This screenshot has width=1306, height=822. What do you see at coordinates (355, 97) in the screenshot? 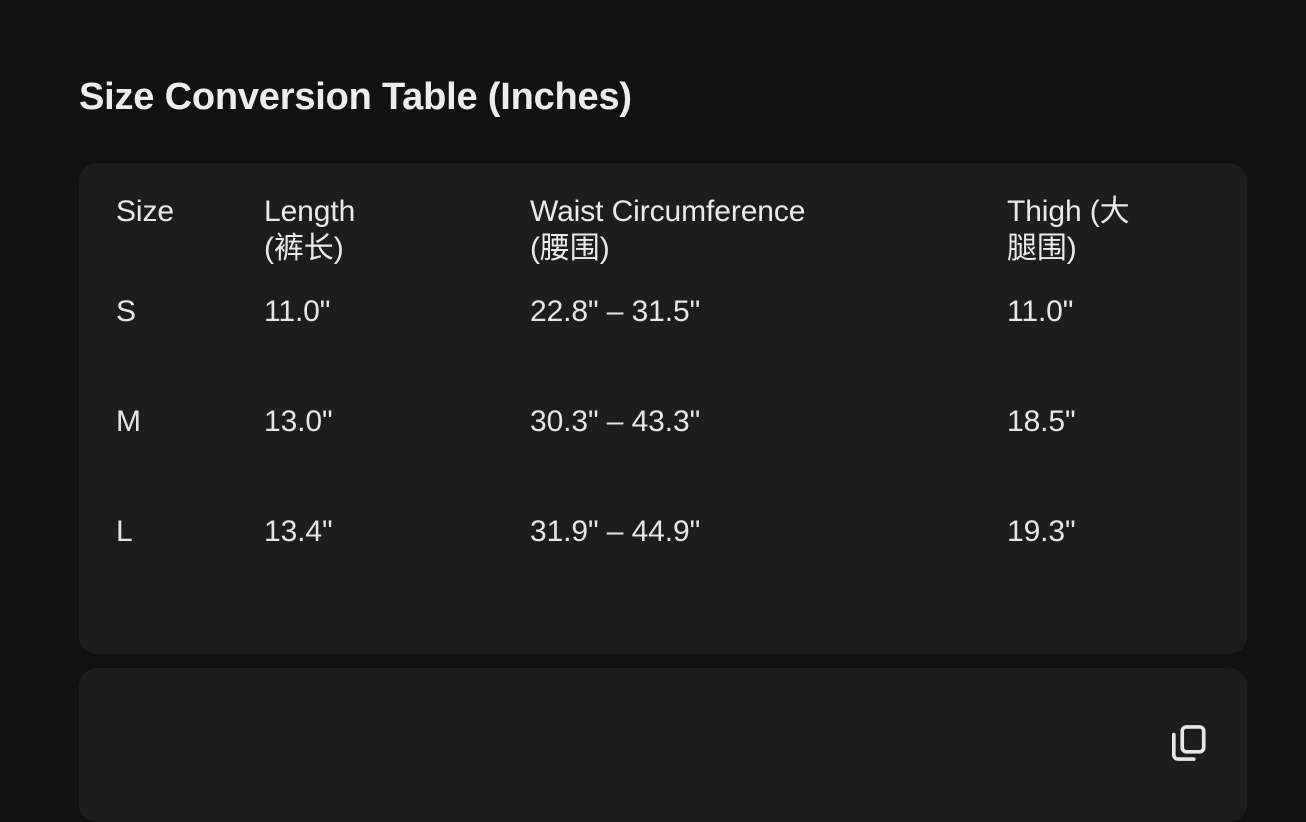
I see `page-title: Size Conversion Table (Inches)` at bounding box center [355, 97].